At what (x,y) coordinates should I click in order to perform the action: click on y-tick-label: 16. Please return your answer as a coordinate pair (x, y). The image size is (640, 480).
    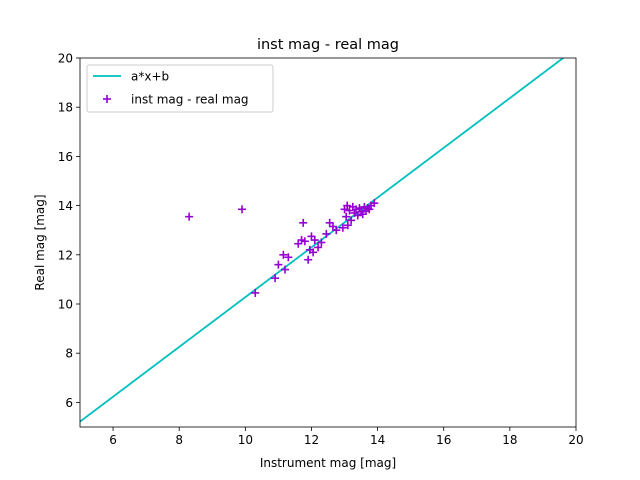
    Looking at the image, I should click on (65, 157).